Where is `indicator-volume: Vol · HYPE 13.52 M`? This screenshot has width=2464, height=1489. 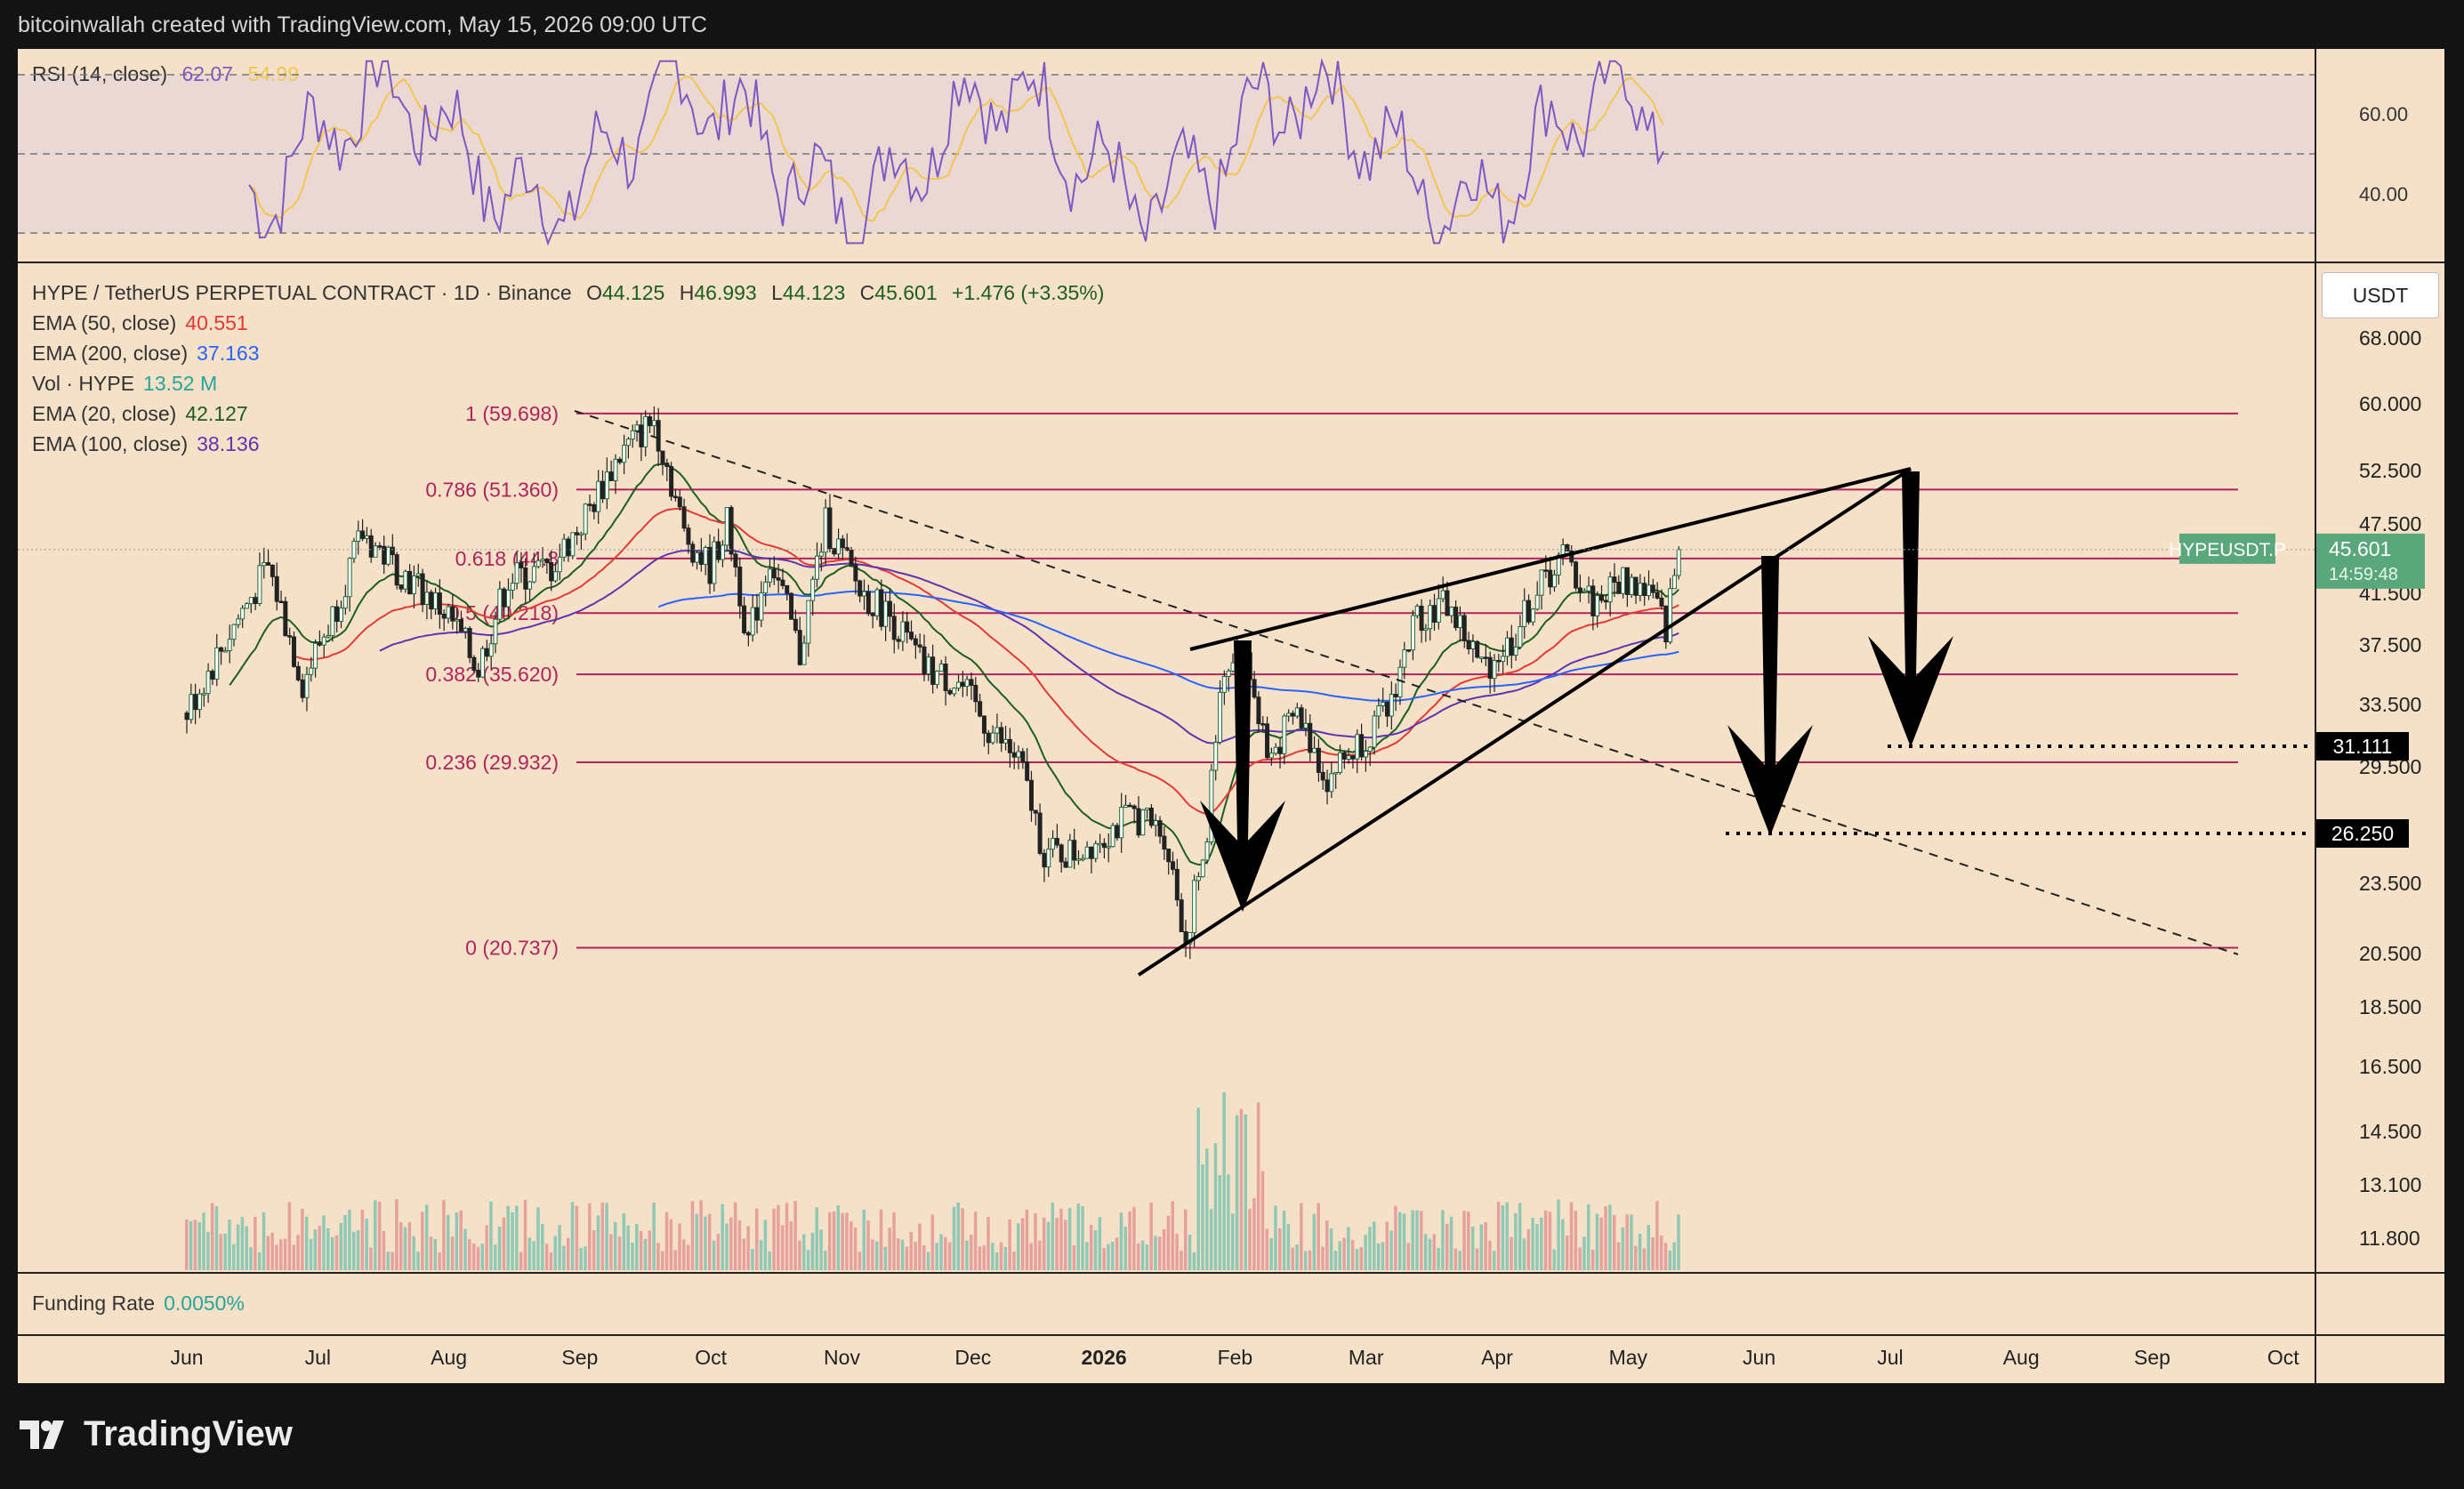 indicator-volume: Vol · HYPE 13.52 M is located at coordinates (125, 383).